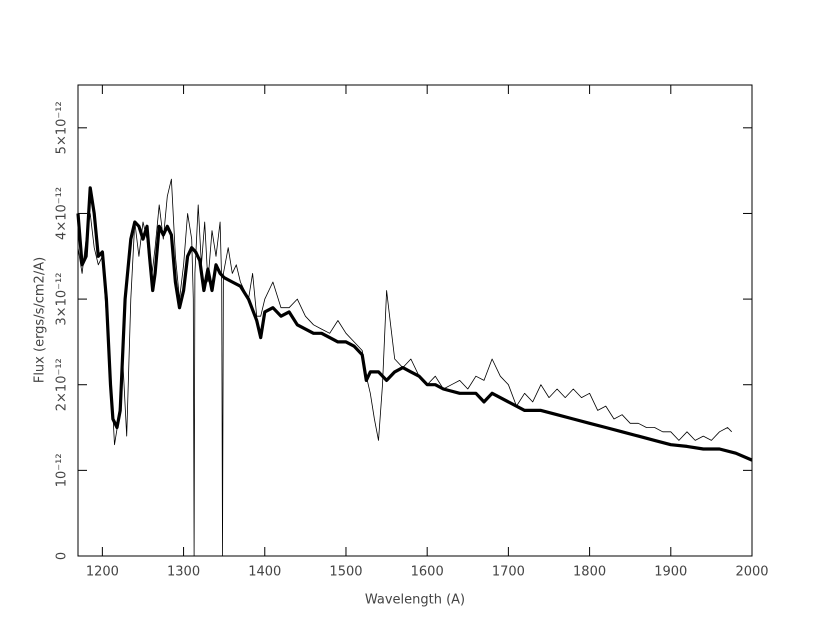 This screenshot has height=642, width=830. Describe the element at coordinates (62, 556) in the screenshot. I see `y-tick-label: 0` at that location.